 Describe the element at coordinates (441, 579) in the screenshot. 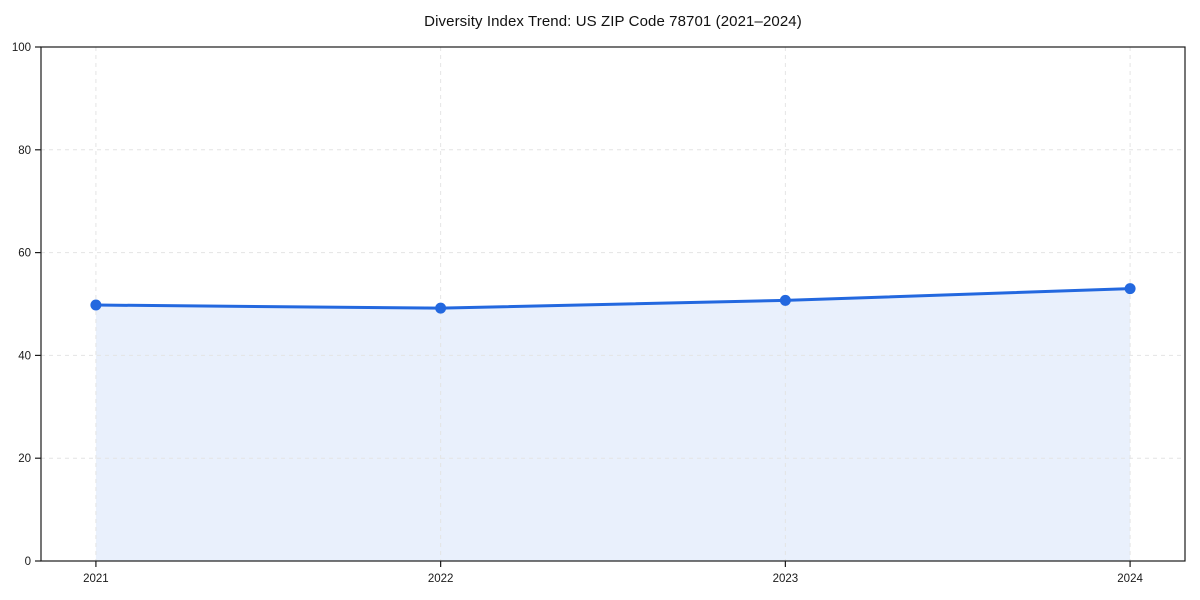

I see `x-tick-label: 2022` at that location.